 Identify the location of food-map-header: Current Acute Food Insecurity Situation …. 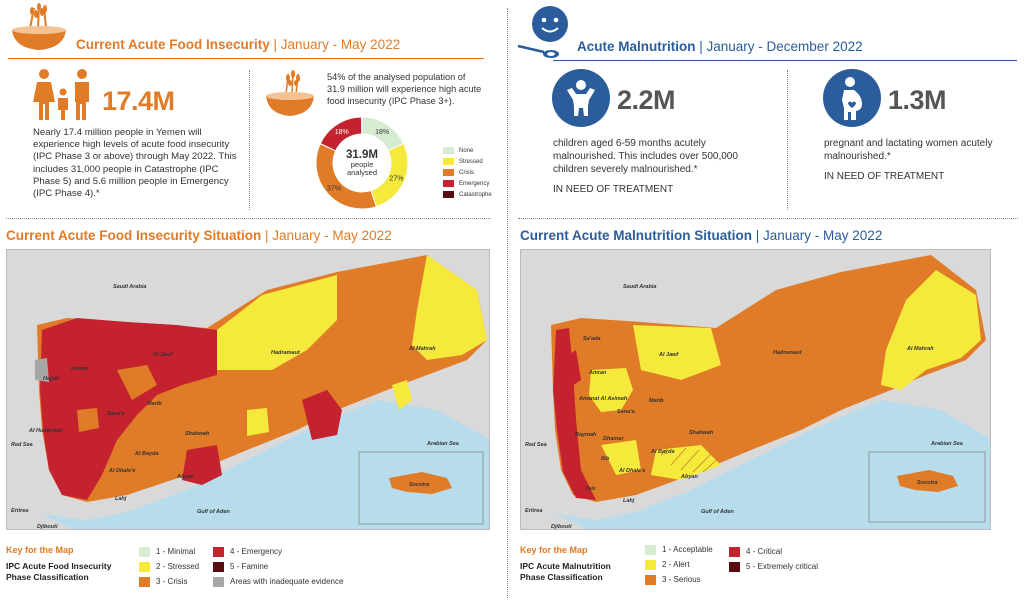
(199, 235).